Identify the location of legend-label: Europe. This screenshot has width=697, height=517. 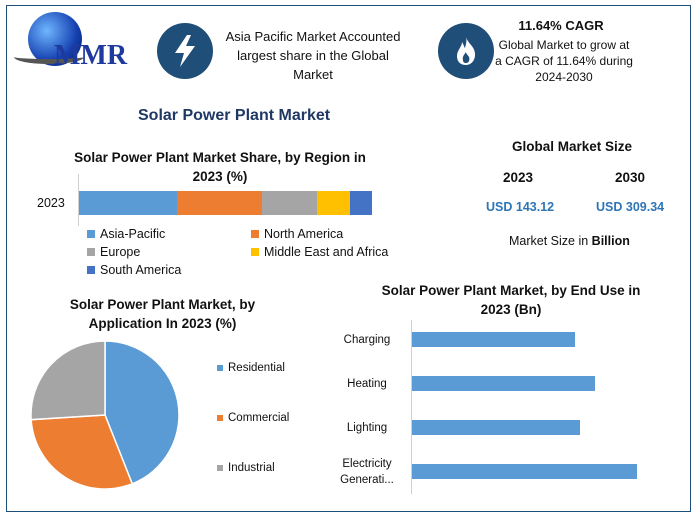
(120, 252).